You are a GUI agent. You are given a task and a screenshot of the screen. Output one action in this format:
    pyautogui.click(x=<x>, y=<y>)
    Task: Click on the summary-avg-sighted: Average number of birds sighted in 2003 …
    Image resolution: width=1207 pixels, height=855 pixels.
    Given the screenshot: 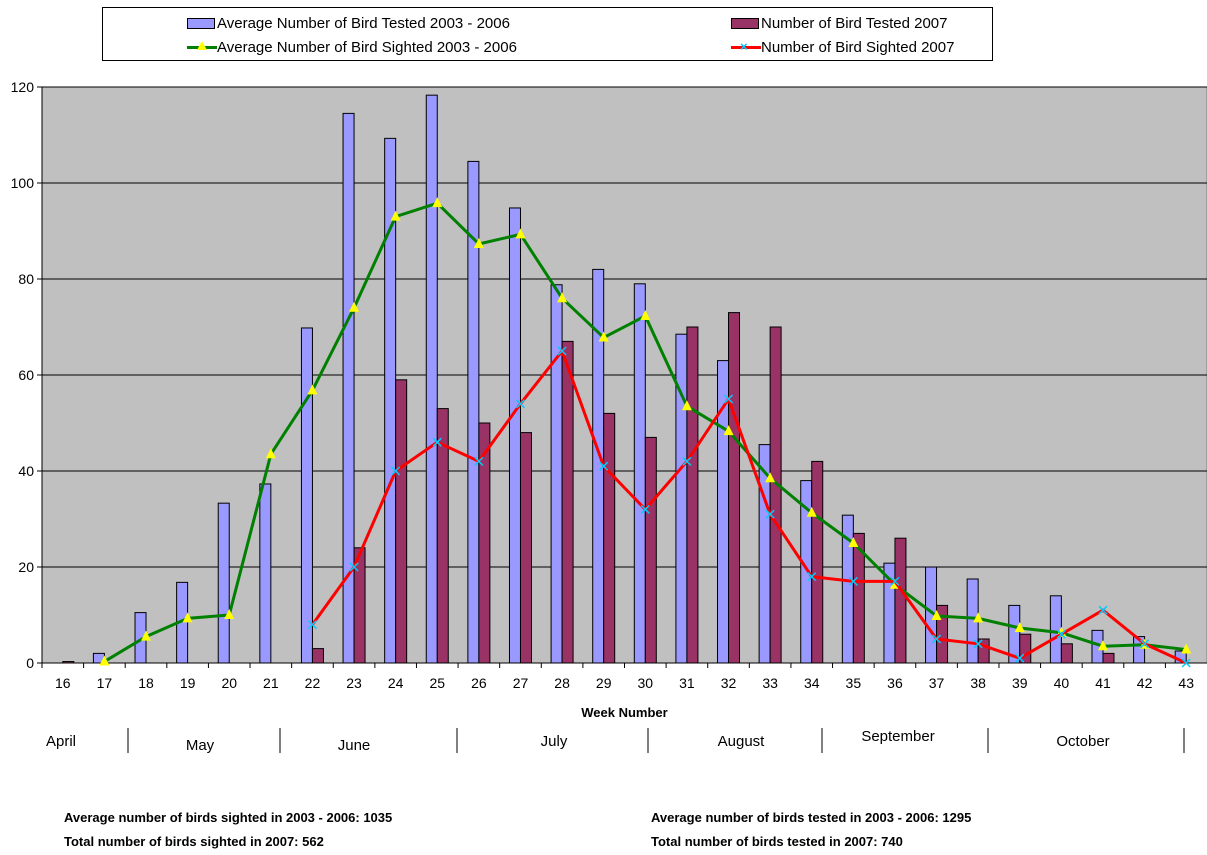 What is the action you would take?
    pyautogui.click(x=228, y=817)
    